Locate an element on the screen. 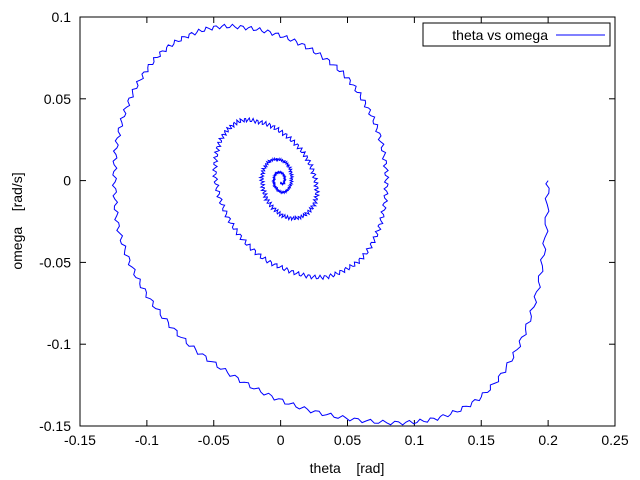 The height and width of the screenshot is (480, 640). x-tick-label: -0.15 is located at coordinates (80, 440).